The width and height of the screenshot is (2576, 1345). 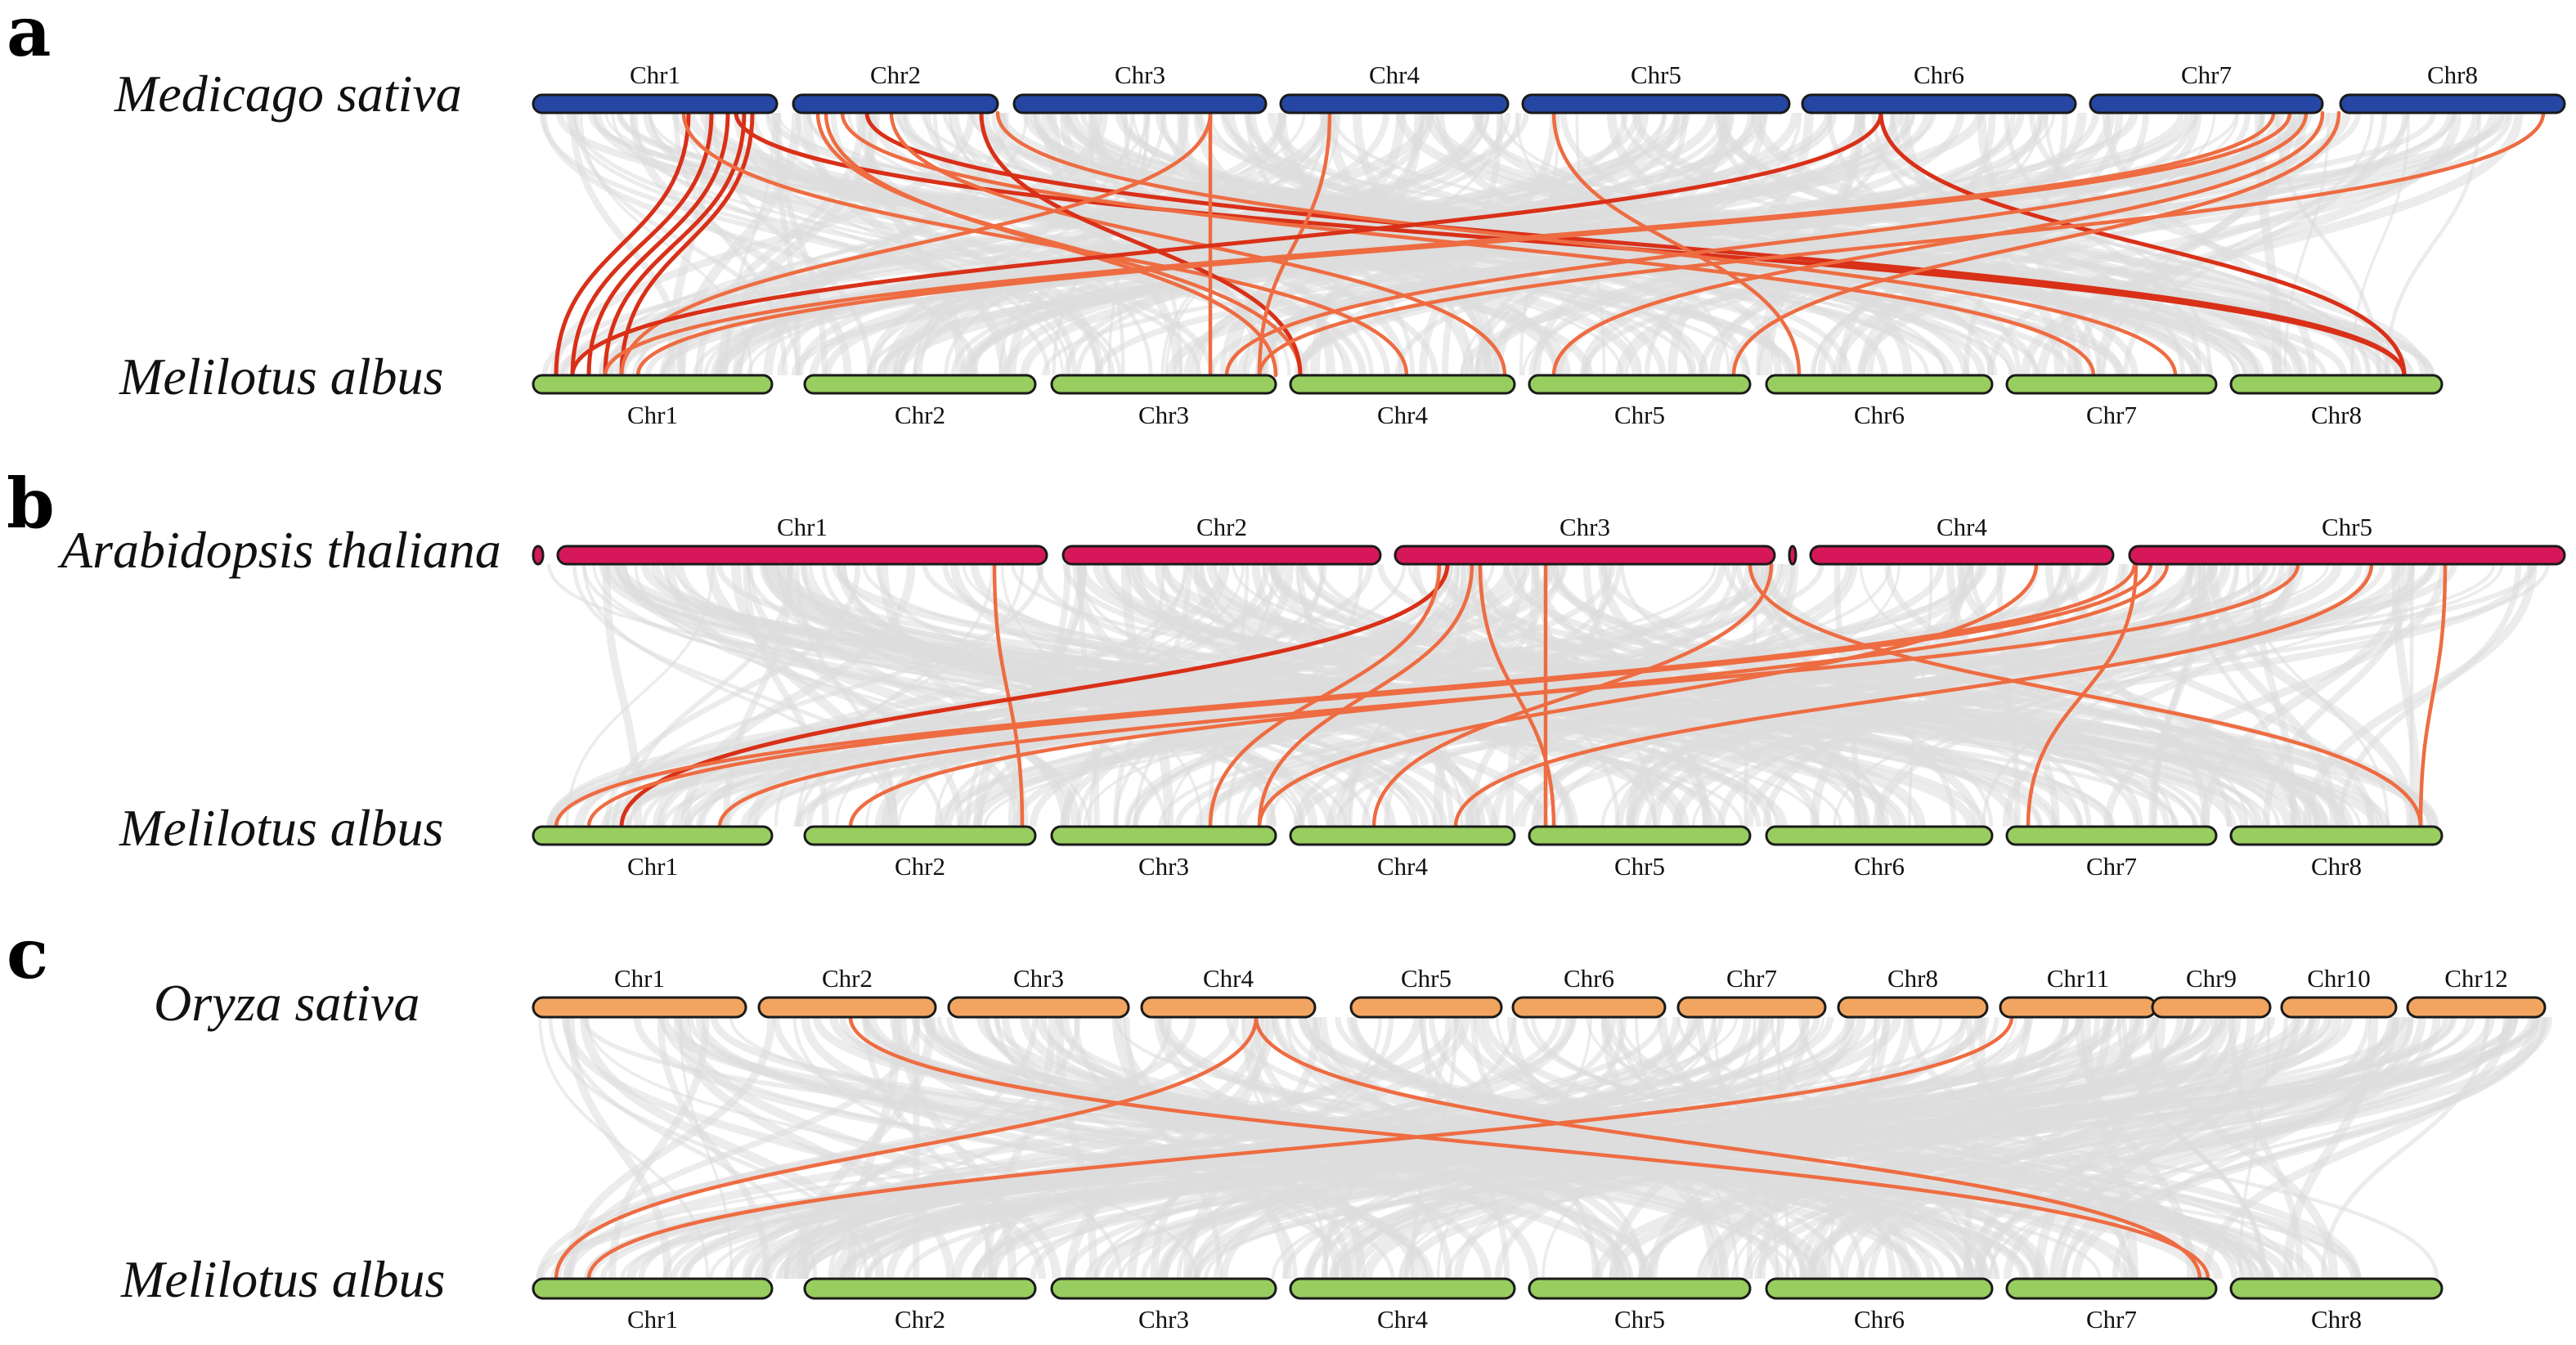 What do you see at coordinates (920, 835) in the screenshot?
I see `chromosome-bottom-chr2` at bounding box center [920, 835].